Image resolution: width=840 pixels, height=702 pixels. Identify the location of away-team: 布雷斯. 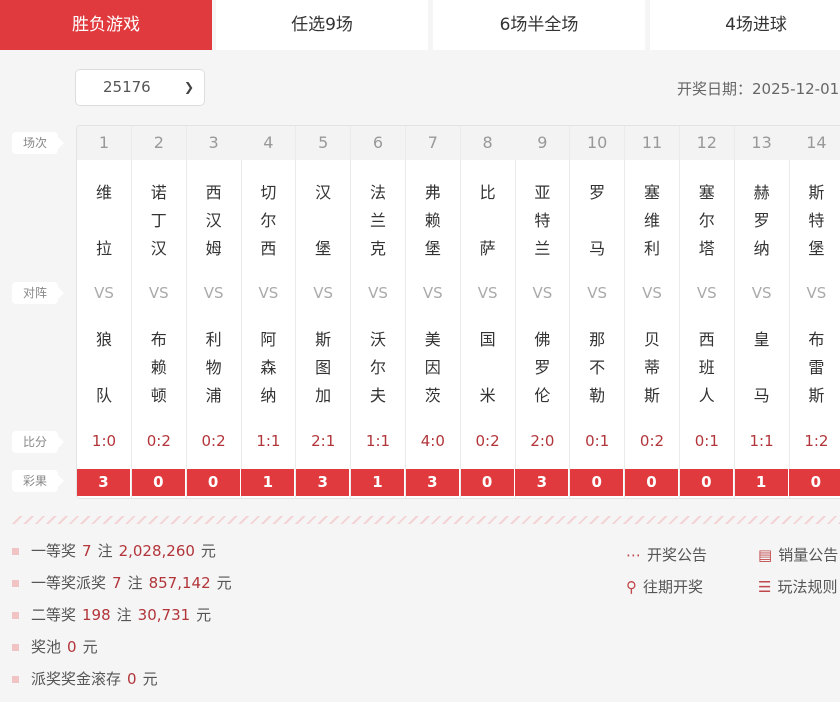
(816, 367).